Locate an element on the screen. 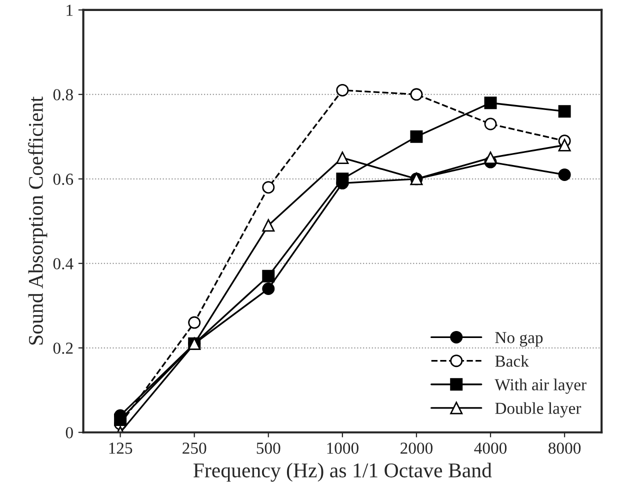 The image size is (617, 497). y-tick-label: 0.2 is located at coordinates (63, 348).